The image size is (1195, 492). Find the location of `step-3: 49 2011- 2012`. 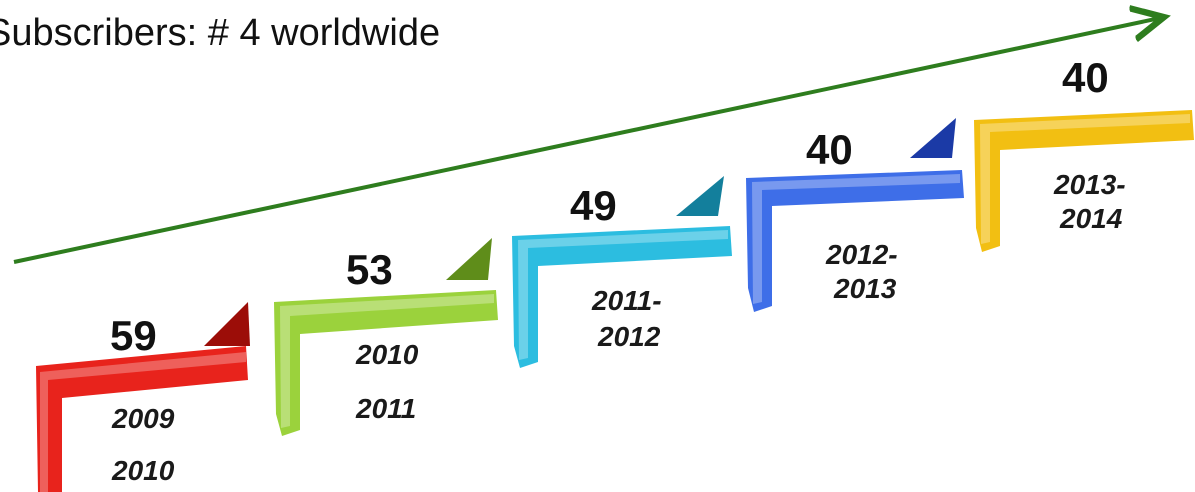

step-3: 49 2011- 2012 is located at coordinates (622, 272).